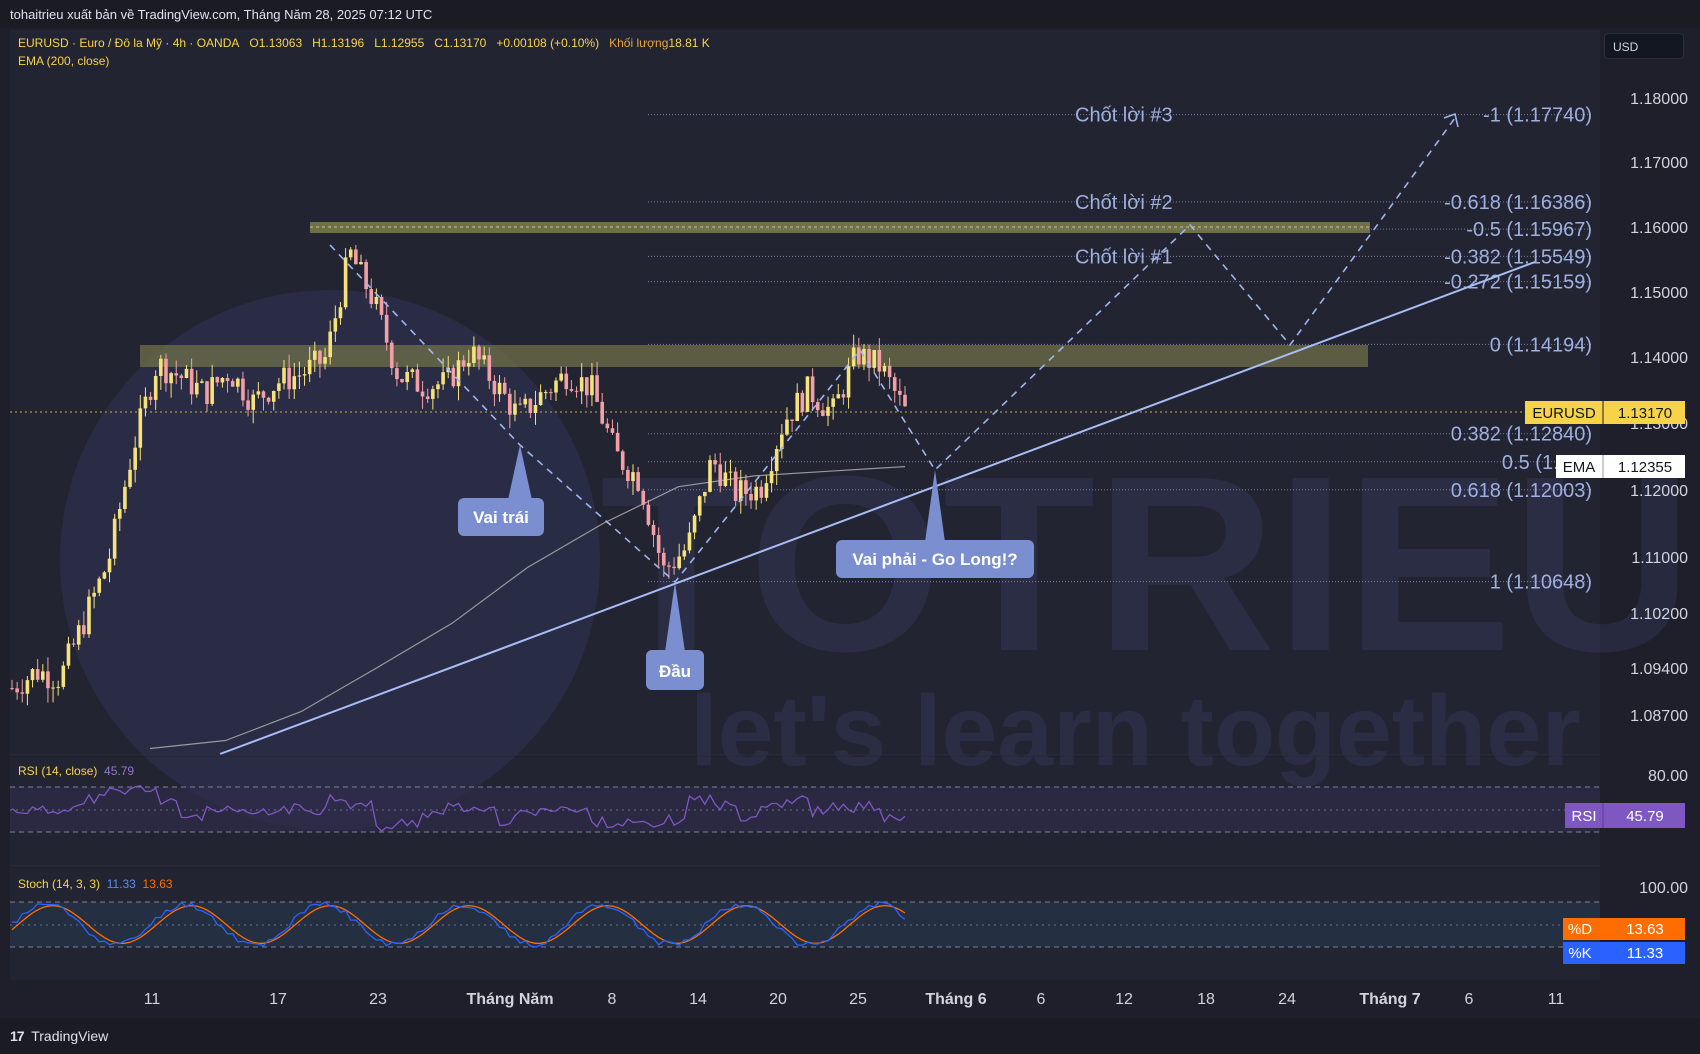 This screenshot has width=1700, height=1054. I want to click on stoch-legend: Stoch (14, 3, 3) 11.33 13.63, so click(95, 884).